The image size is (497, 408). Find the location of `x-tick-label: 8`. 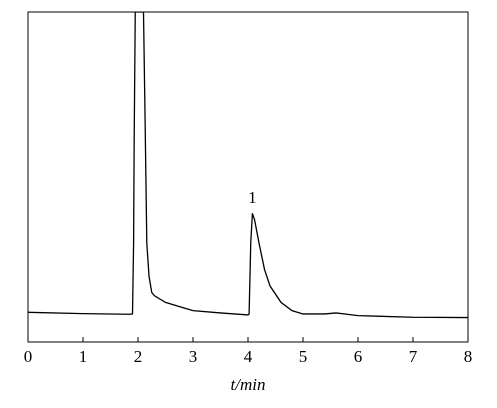

x-tick-label: 8 is located at coordinates (468, 356).